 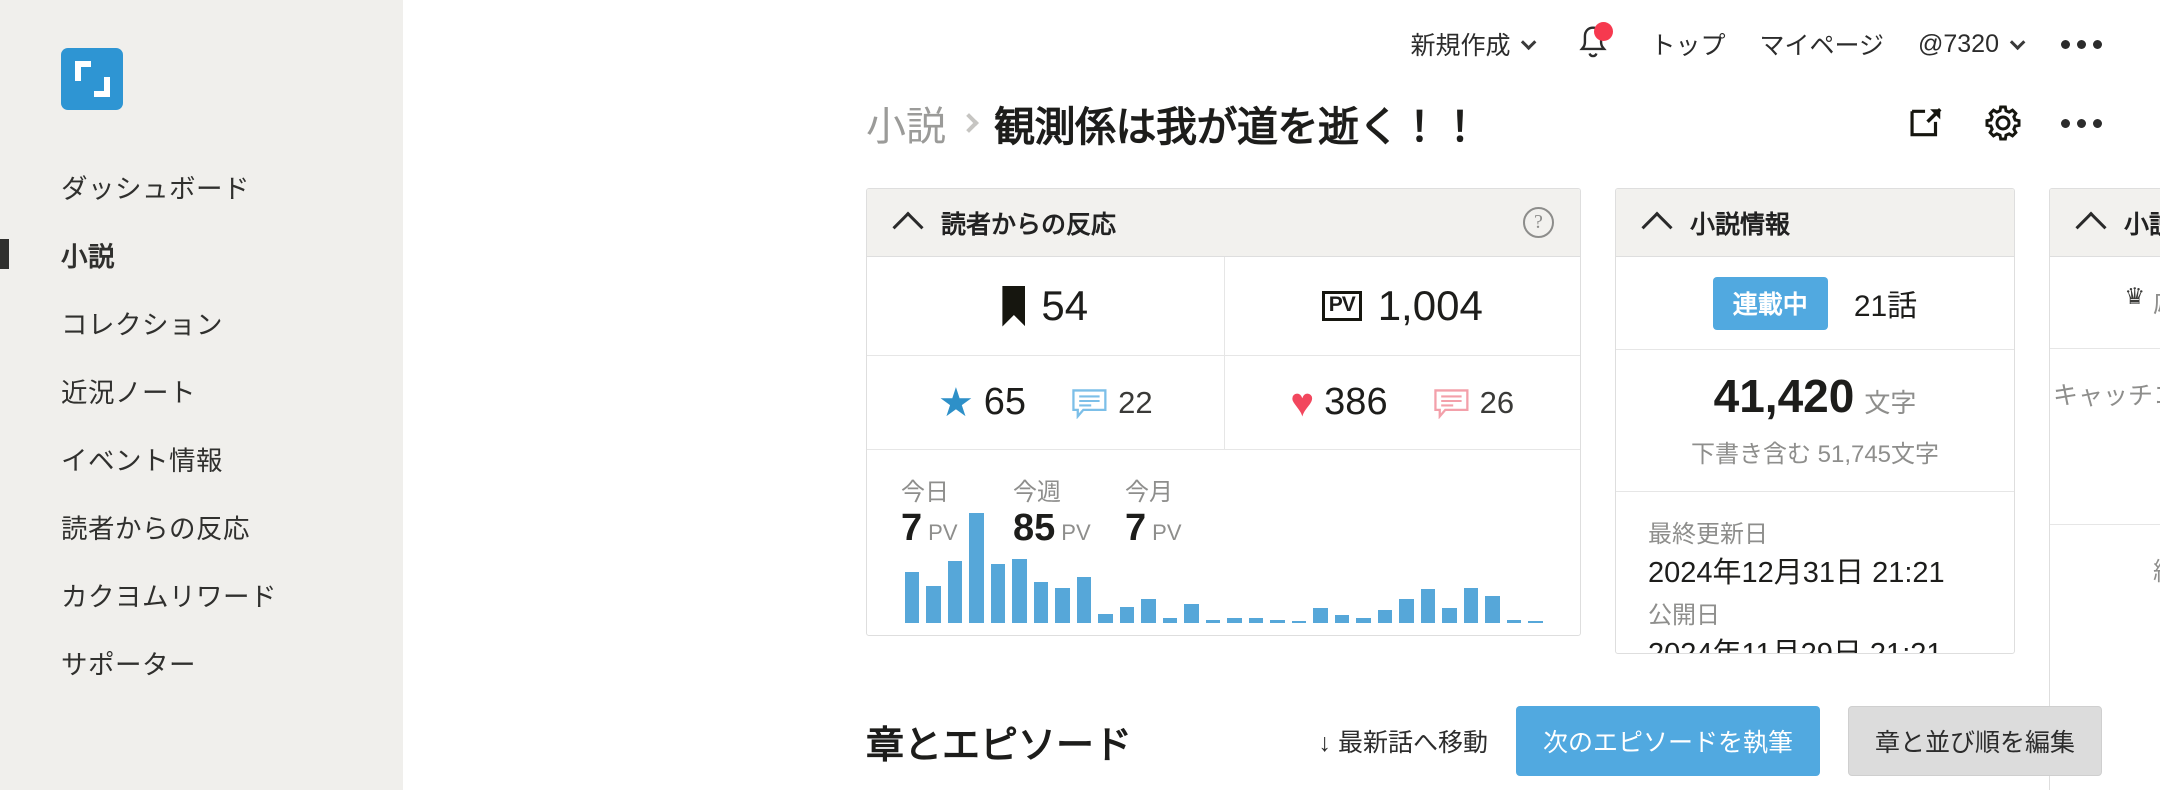 I want to click on sidebar-item-dashboard: ダッシュボード, so click(x=201, y=186).